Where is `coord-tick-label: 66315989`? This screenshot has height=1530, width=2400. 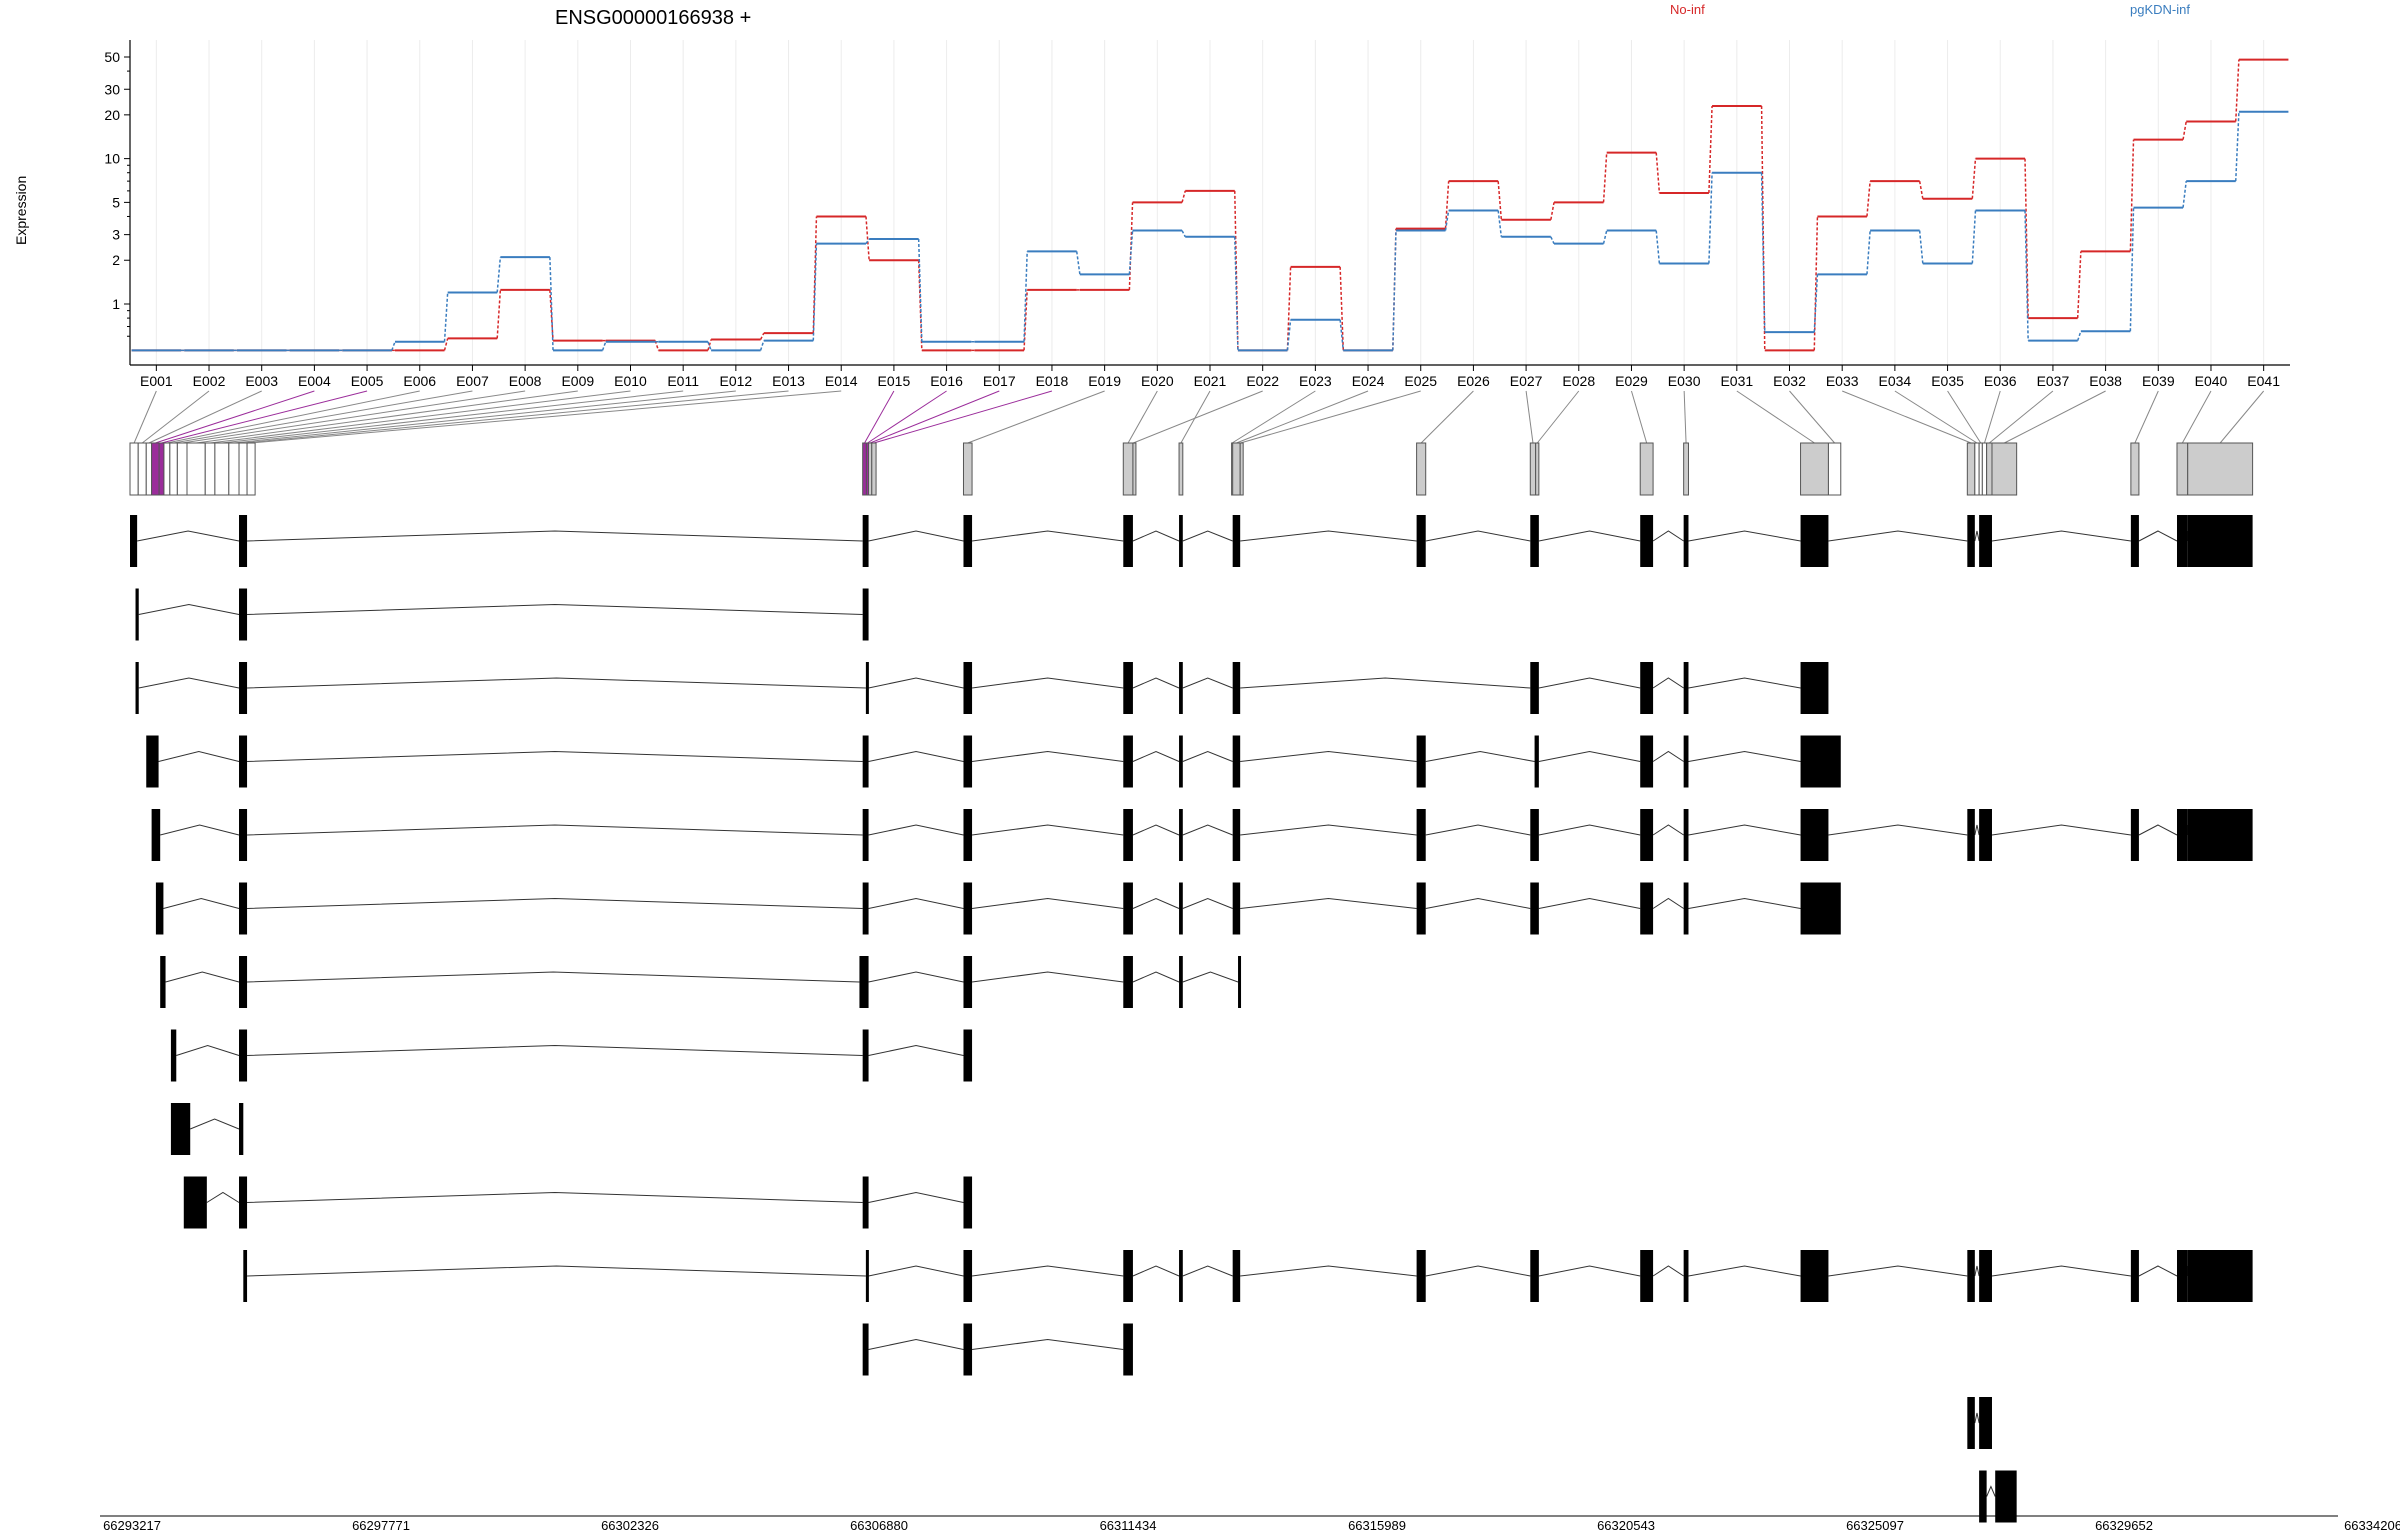 coord-tick-label: 66315989 is located at coordinates (1377, 1524).